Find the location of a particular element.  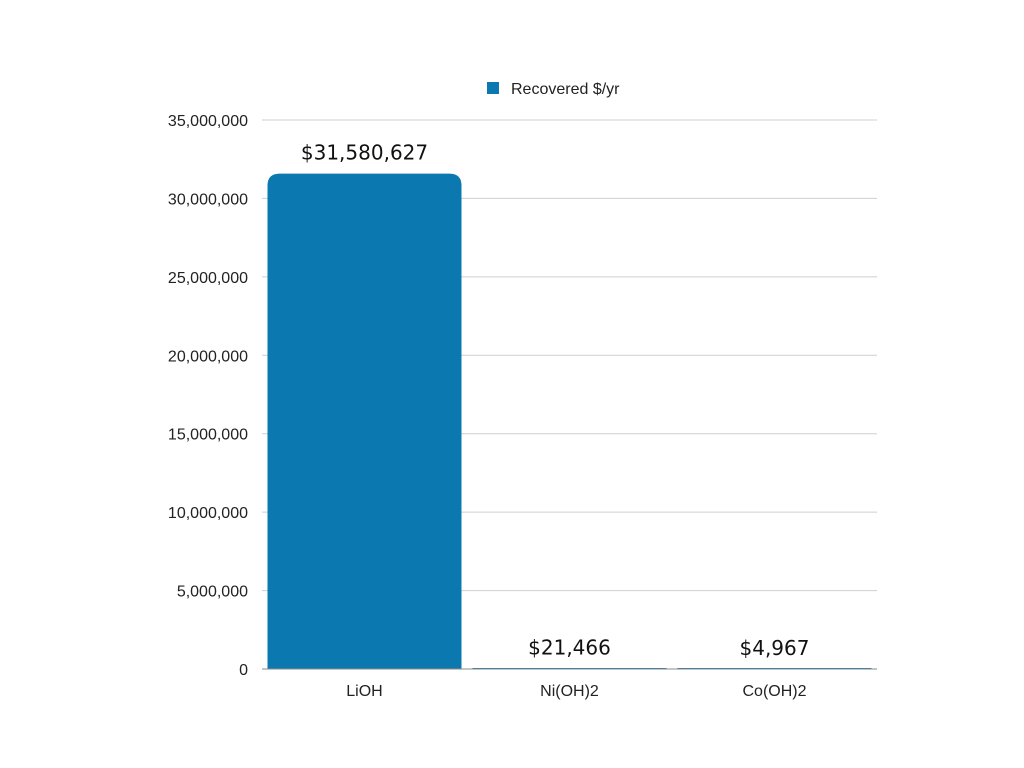

y-tick-label: 20,000,000 is located at coordinates (208, 356).